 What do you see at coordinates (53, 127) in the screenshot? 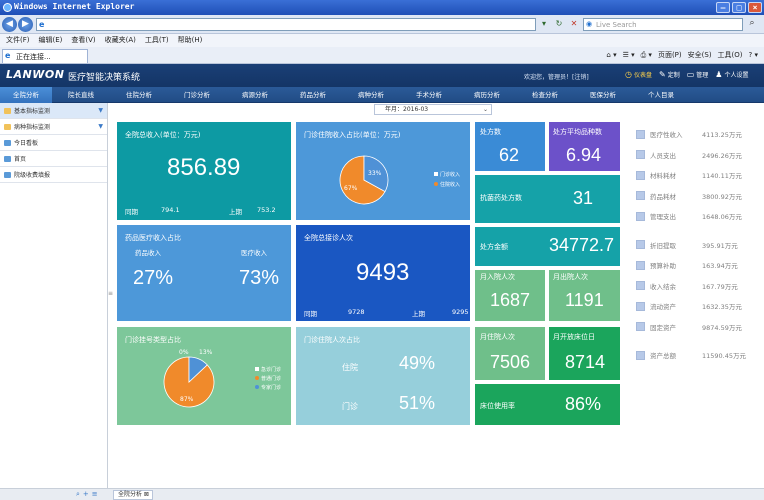
I see `sidebar-item-disease-monitor: 病种指标监测 ▼` at bounding box center [53, 127].